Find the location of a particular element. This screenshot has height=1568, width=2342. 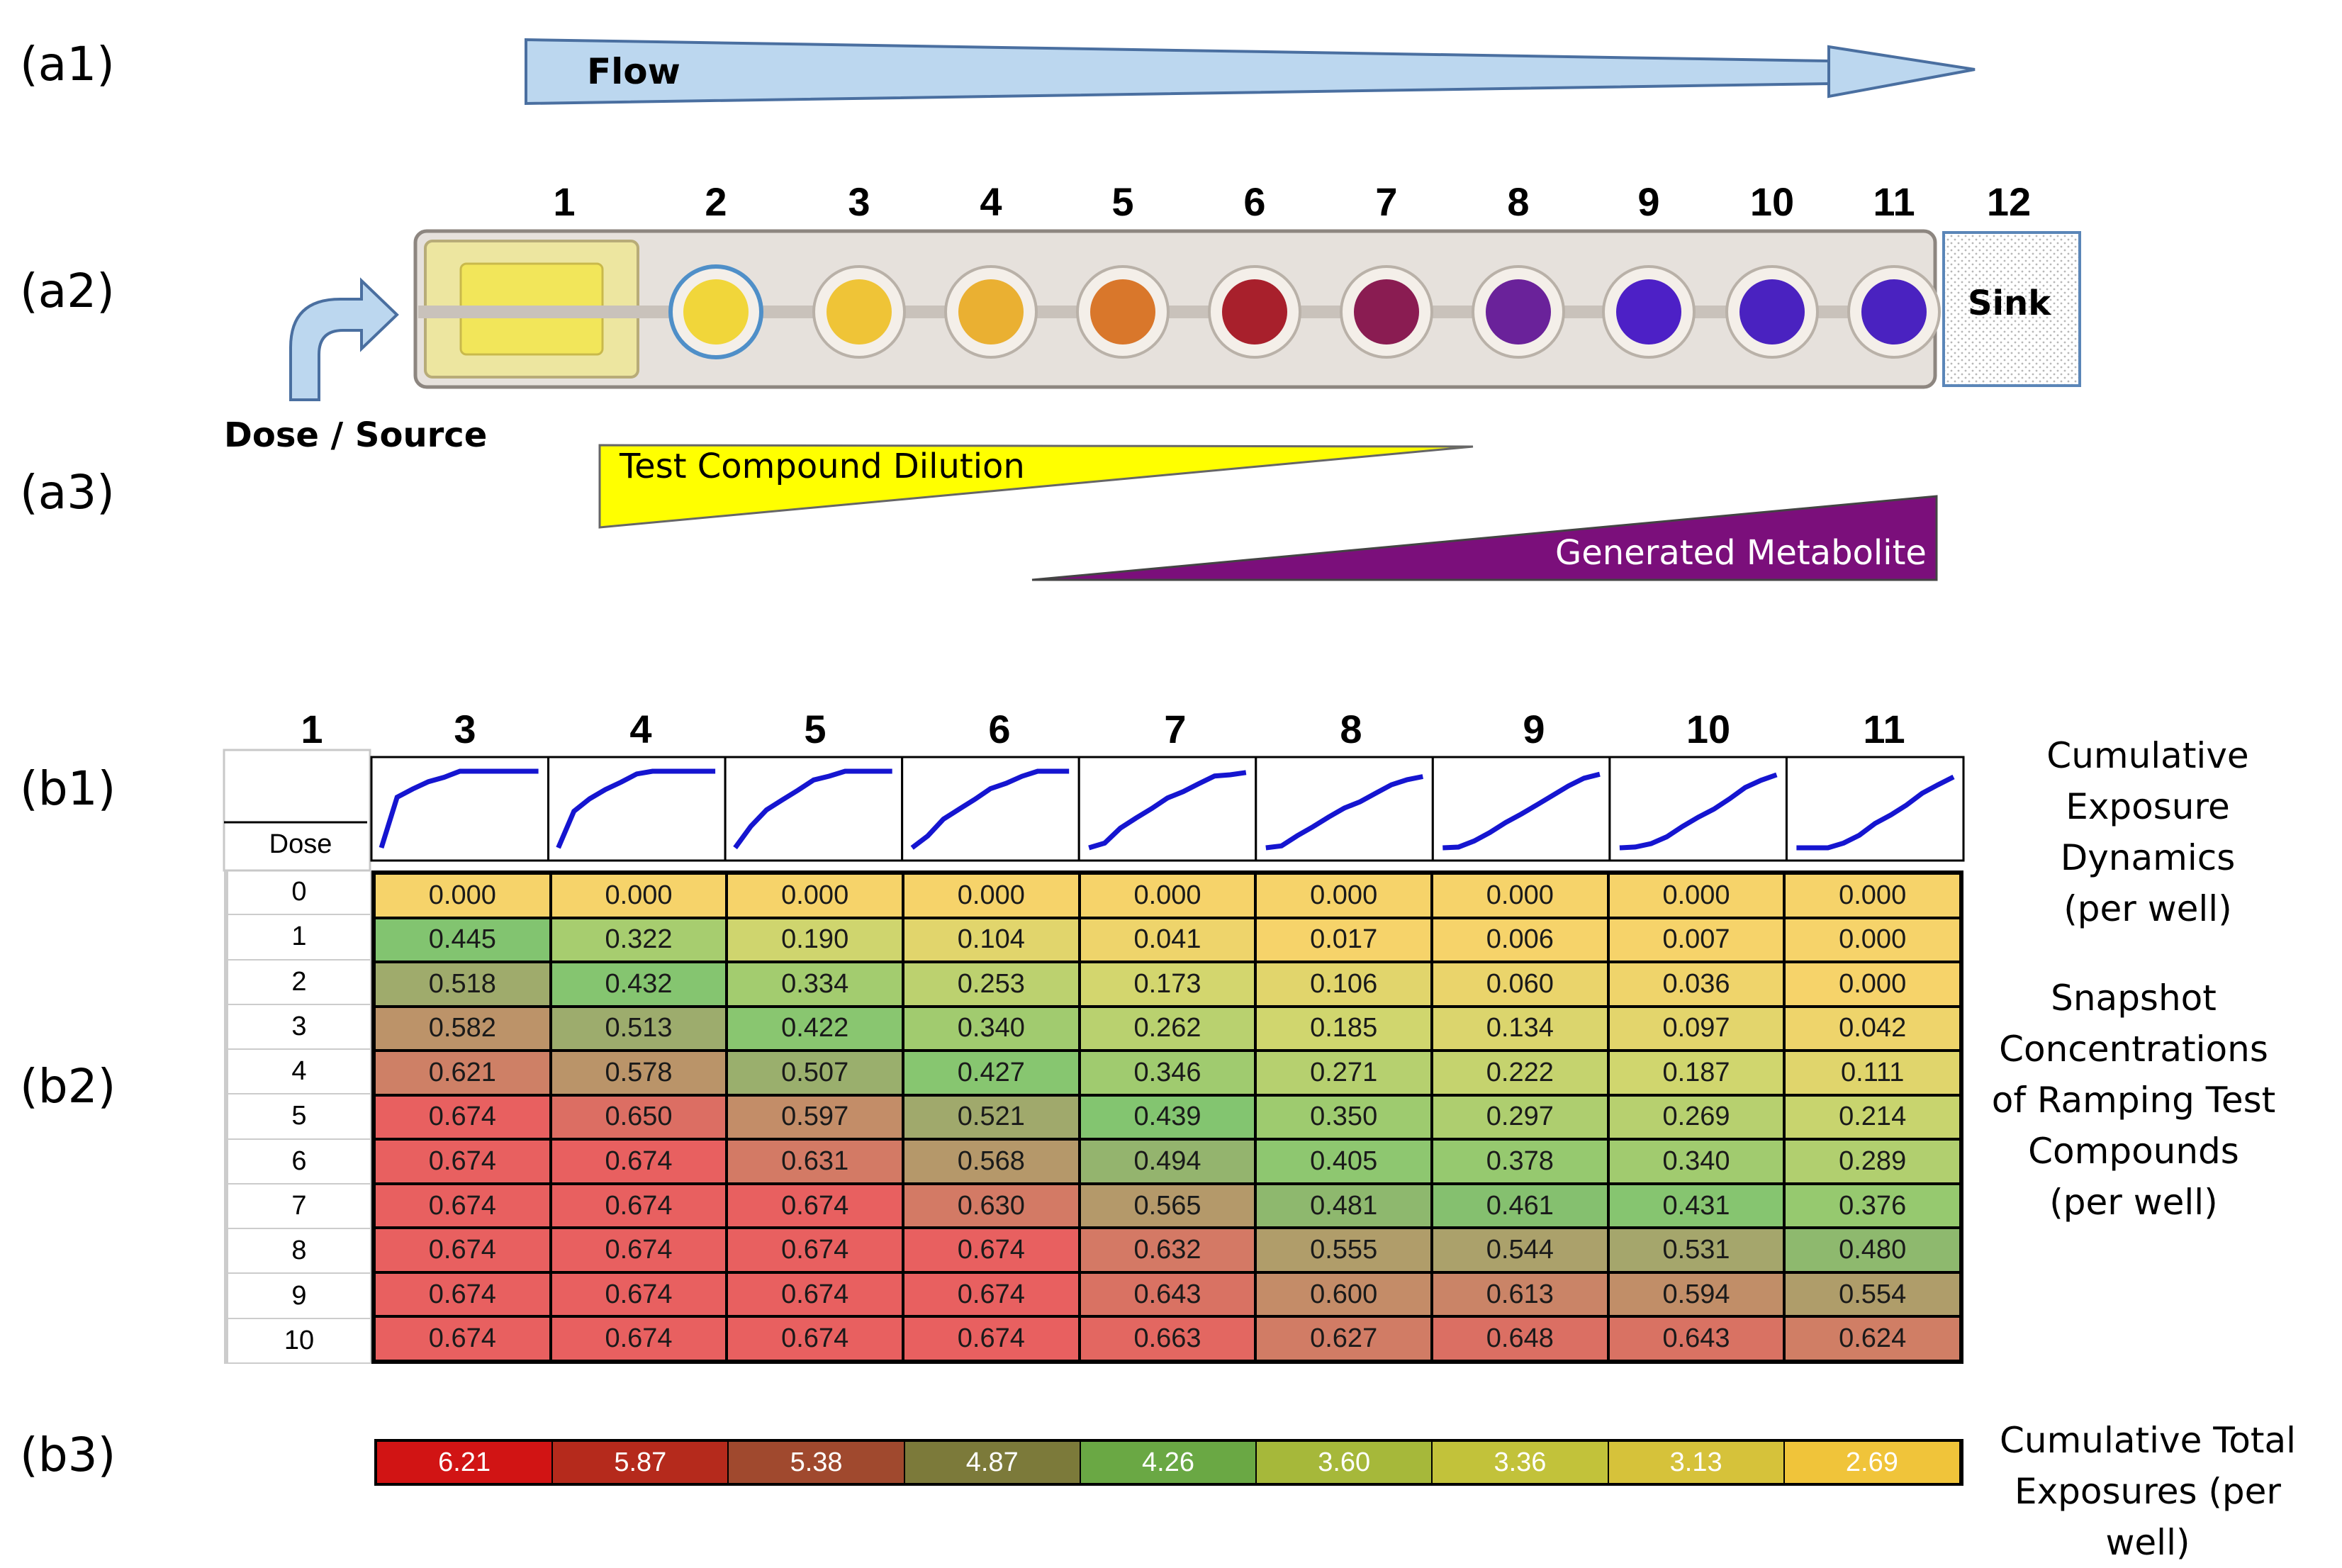

concentration-cell: 0.627 is located at coordinates (1343, 1338).